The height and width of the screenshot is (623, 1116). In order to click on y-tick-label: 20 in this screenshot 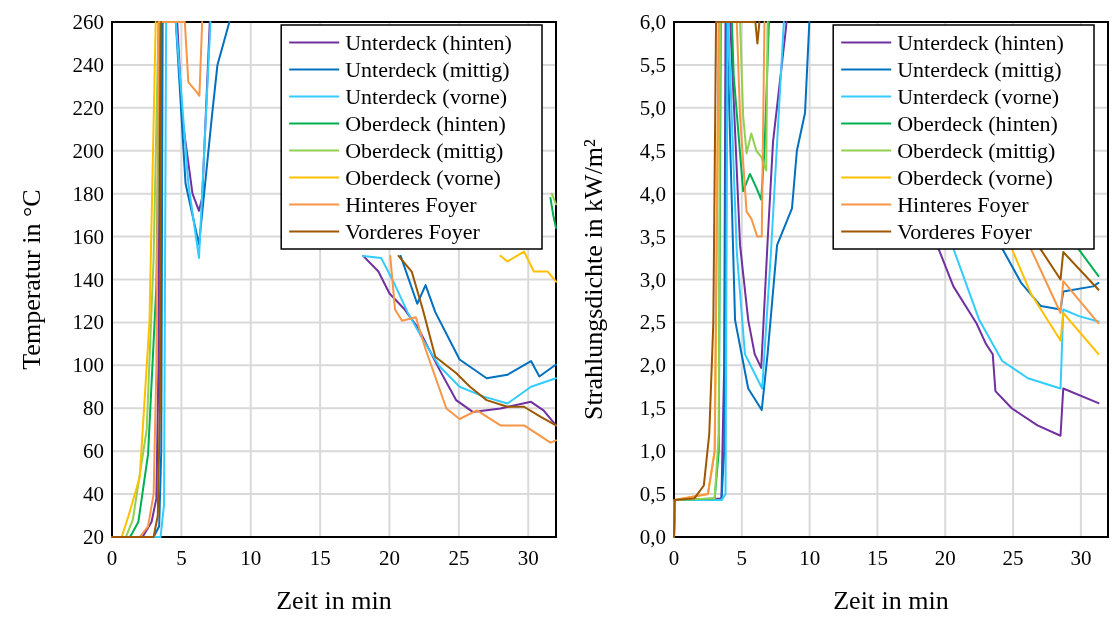, I will do `click(93, 537)`.